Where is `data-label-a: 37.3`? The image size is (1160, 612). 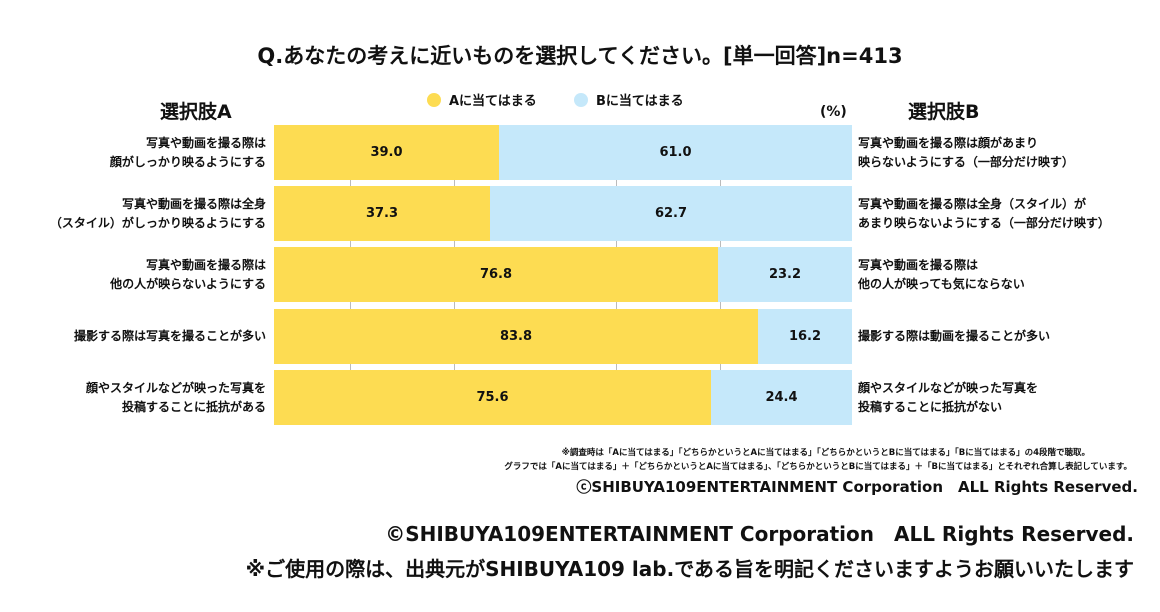
data-label-a: 37.3 is located at coordinates (382, 213).